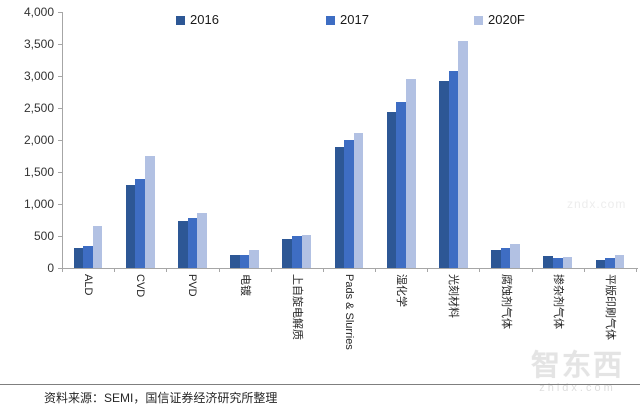  Describe the element at coordinates (140, 223) in the screenshot. I see `bar-2017-CVD` at that location.